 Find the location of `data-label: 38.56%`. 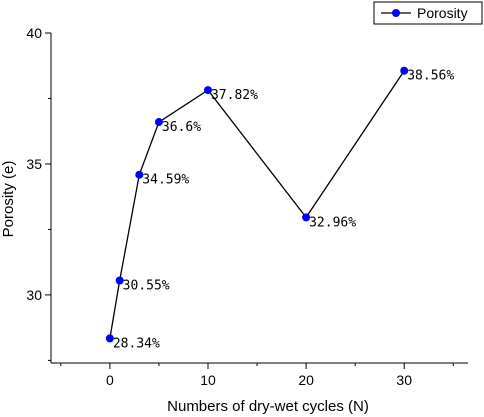

data-label: 38.56% is located at coordinates (430, 76).